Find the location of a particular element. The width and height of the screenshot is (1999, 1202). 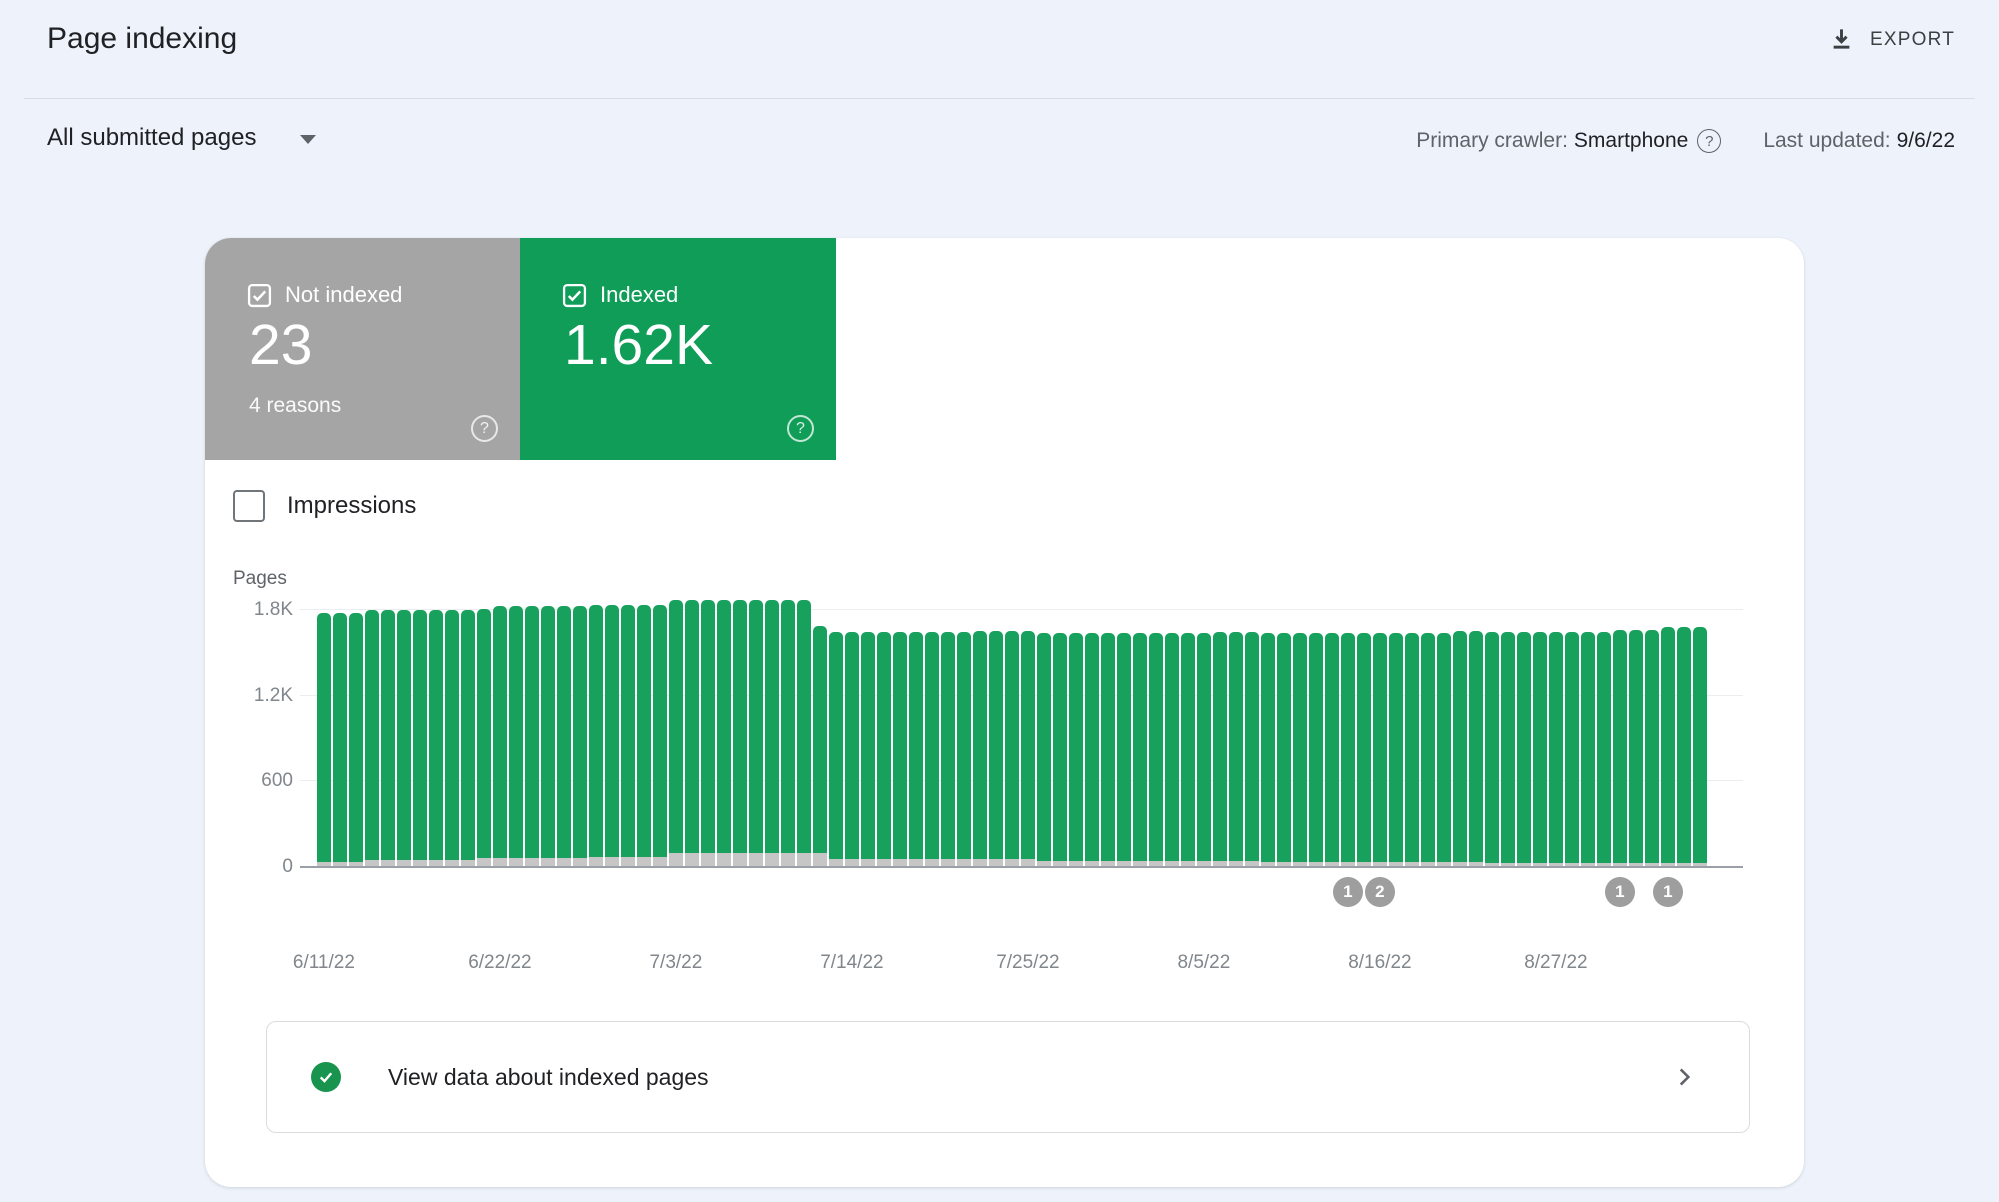

chart-annotation-marker: 2 is located at coordinates (1379, 892).